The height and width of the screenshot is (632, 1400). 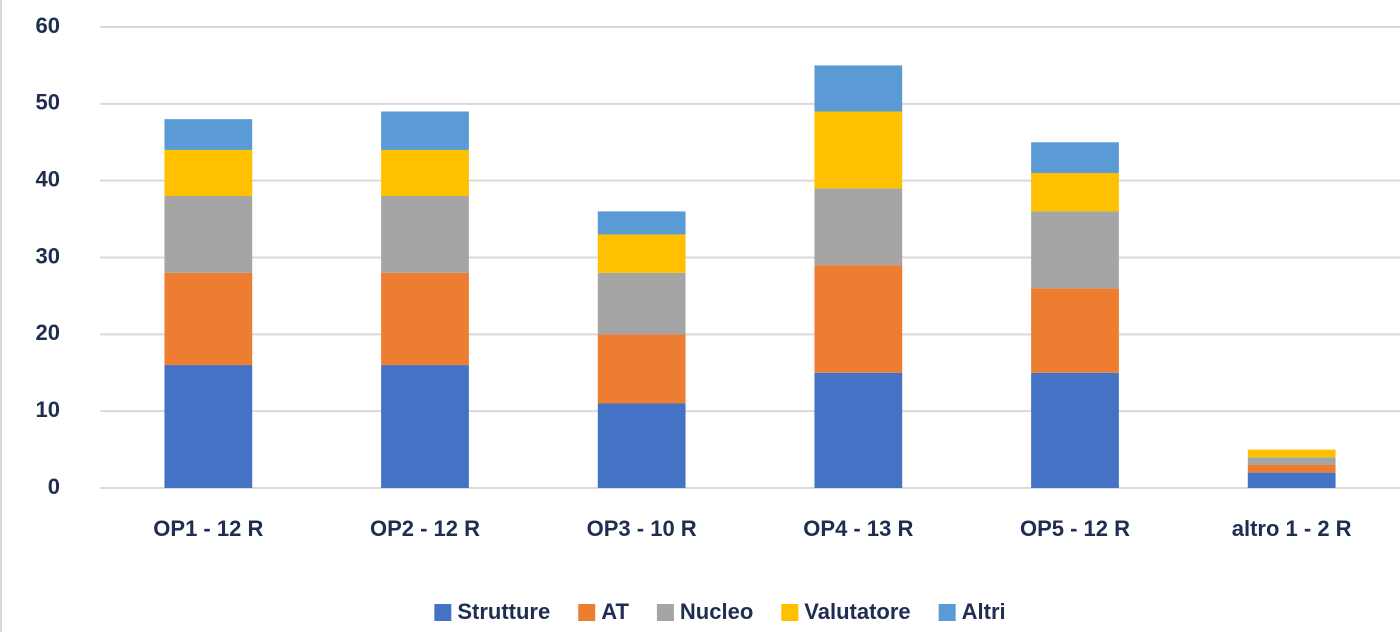 I want to click on y-tick-label: 40, so click(x=48, y=178).